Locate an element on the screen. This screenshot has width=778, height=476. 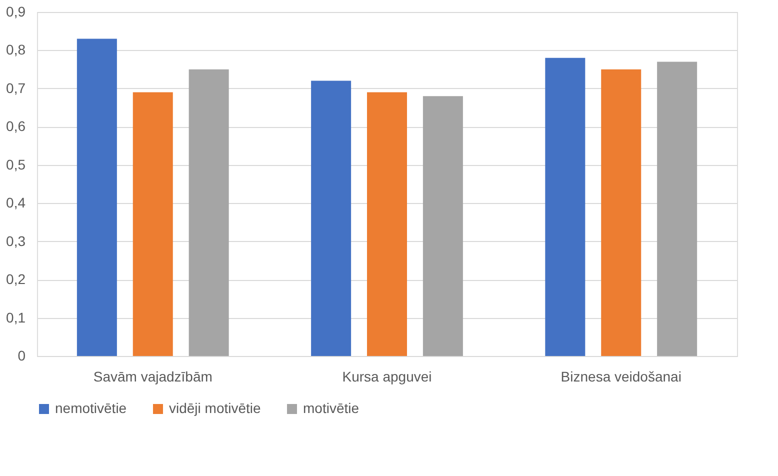
y-tick-label: 0,9 is located at coordinates (16, 12).